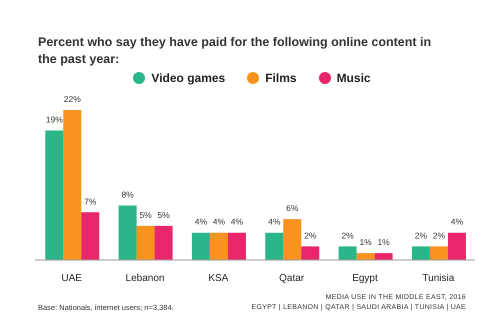  What do you see at coordinates (218, 278) in the screenshot?
I see `x-tick-label: KSA` at bounding box center [218, 278].